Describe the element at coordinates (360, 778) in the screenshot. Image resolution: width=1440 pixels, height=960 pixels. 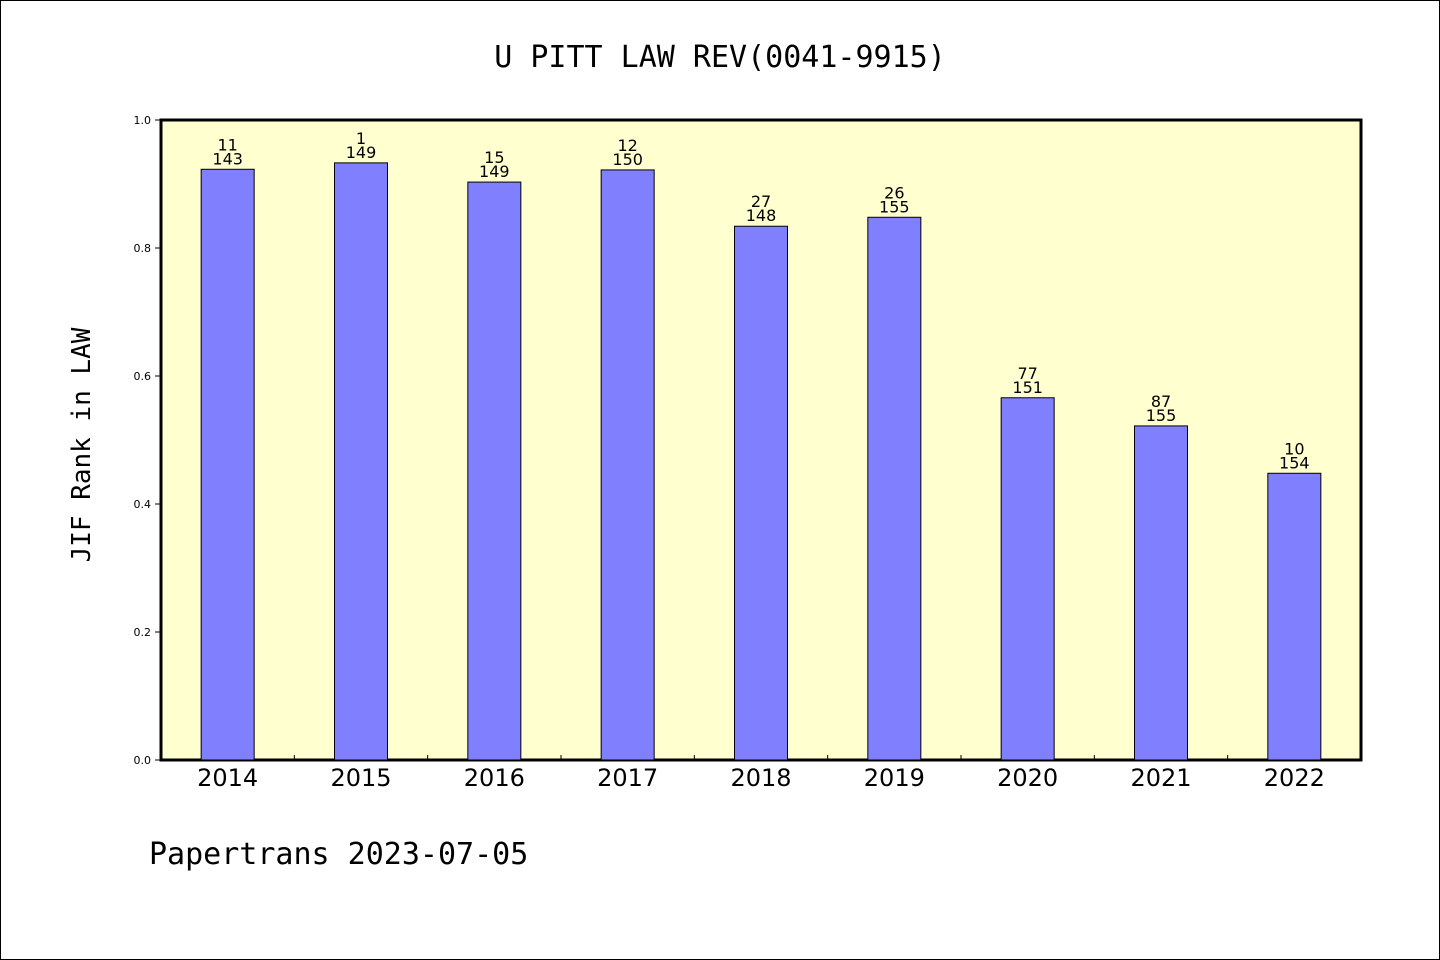
I see `x-tick-label: 2015` at that location.